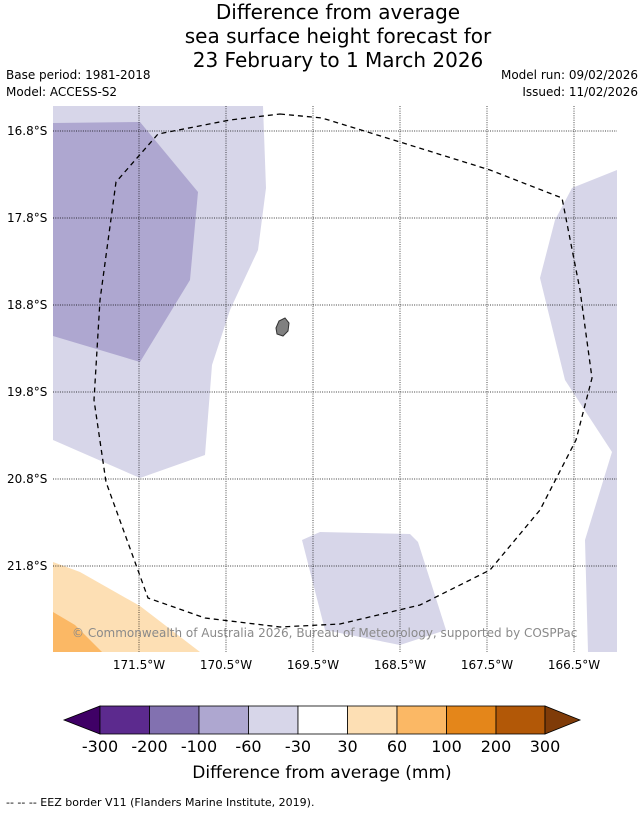 This screenshot has height=816, width=644. What do you see at coordinates (347, 746) in the screenshot?
I see `colorbar-tick-label: 30` at bounding box center [347, 746].